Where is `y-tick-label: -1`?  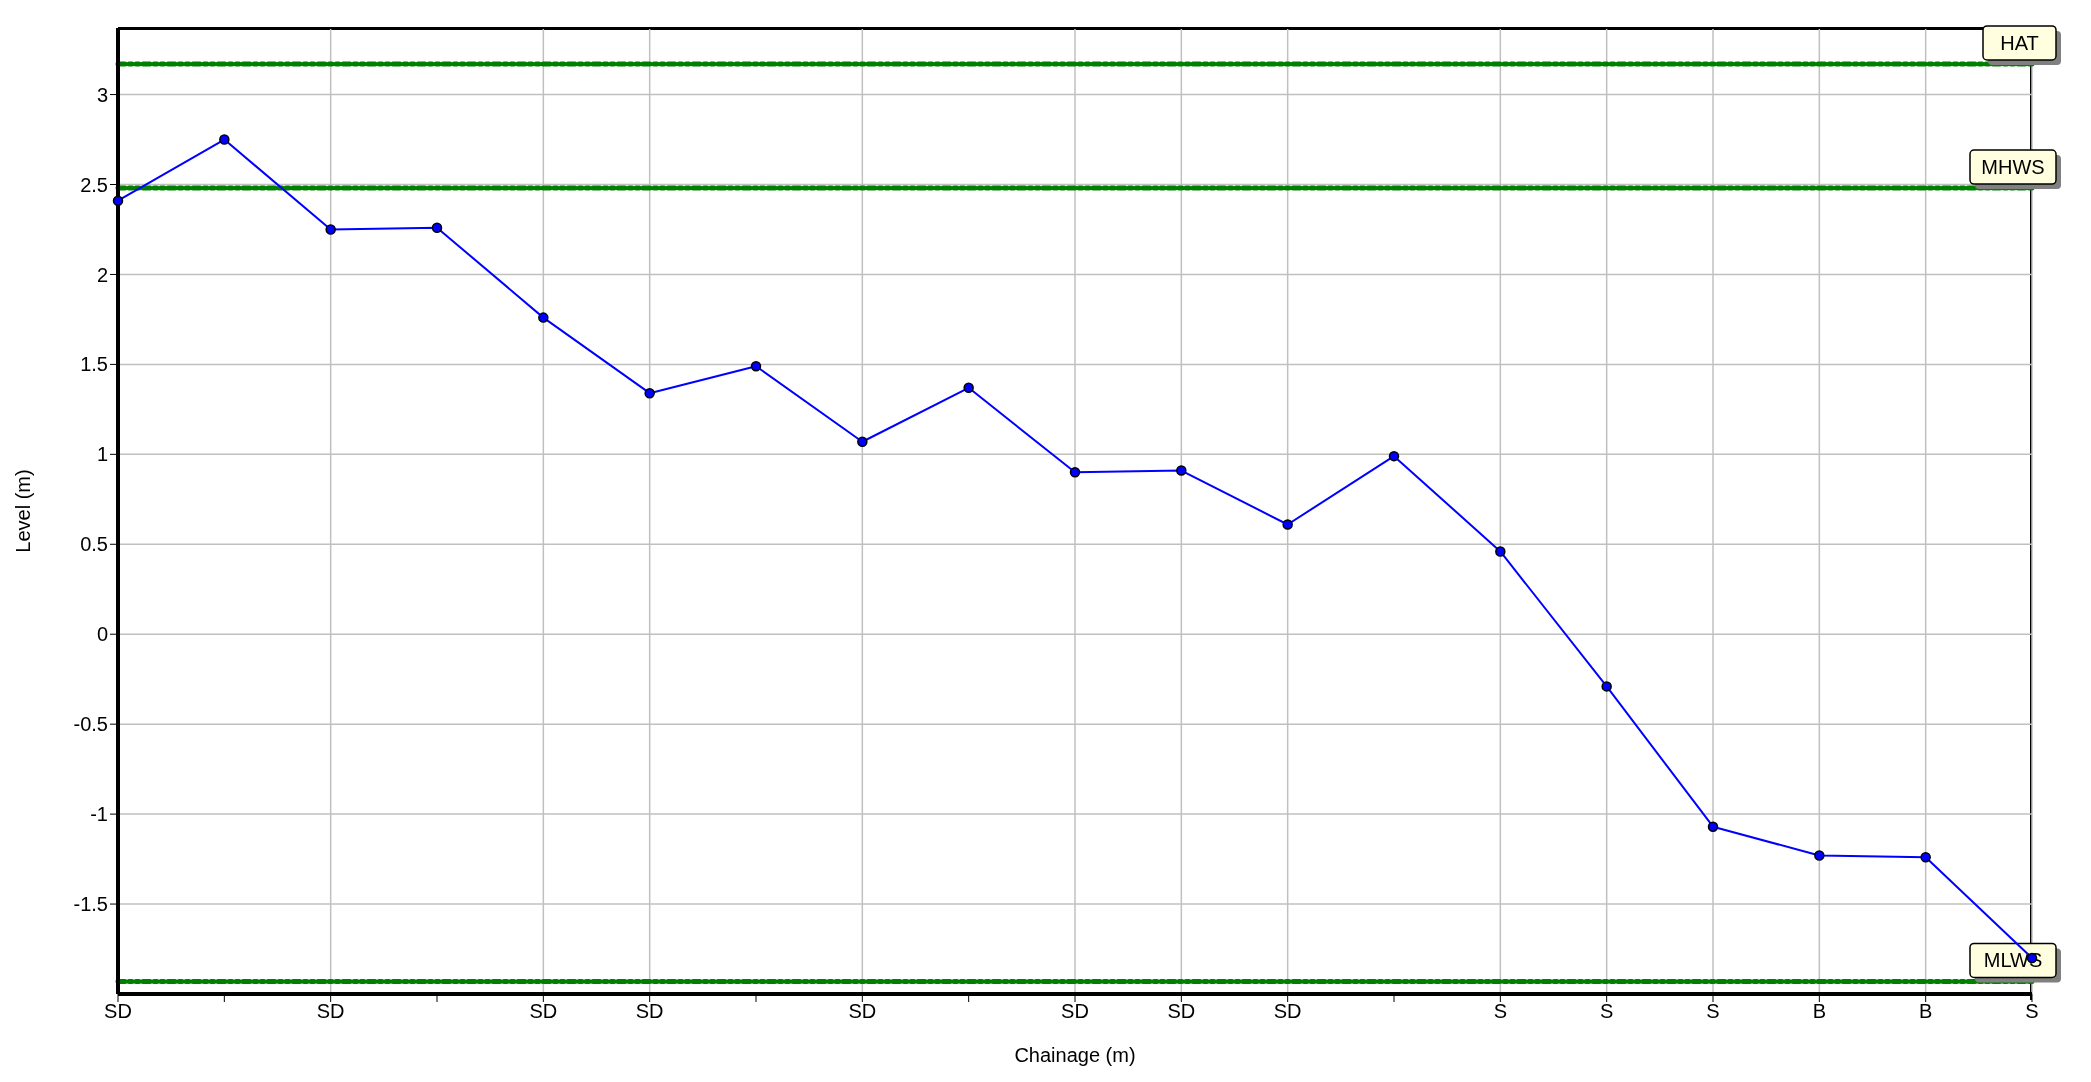 y-tick-label: -1 is located at coordinates (99, 814).